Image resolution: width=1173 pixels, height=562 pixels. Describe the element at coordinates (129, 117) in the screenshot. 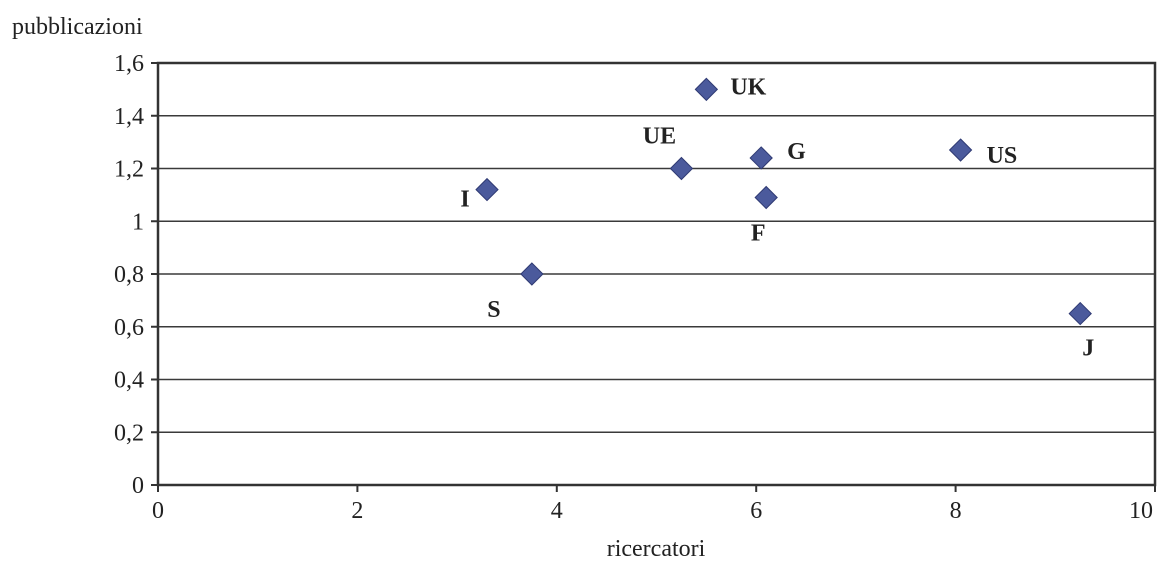

I see `y-tick-label: 1,4` at that location.